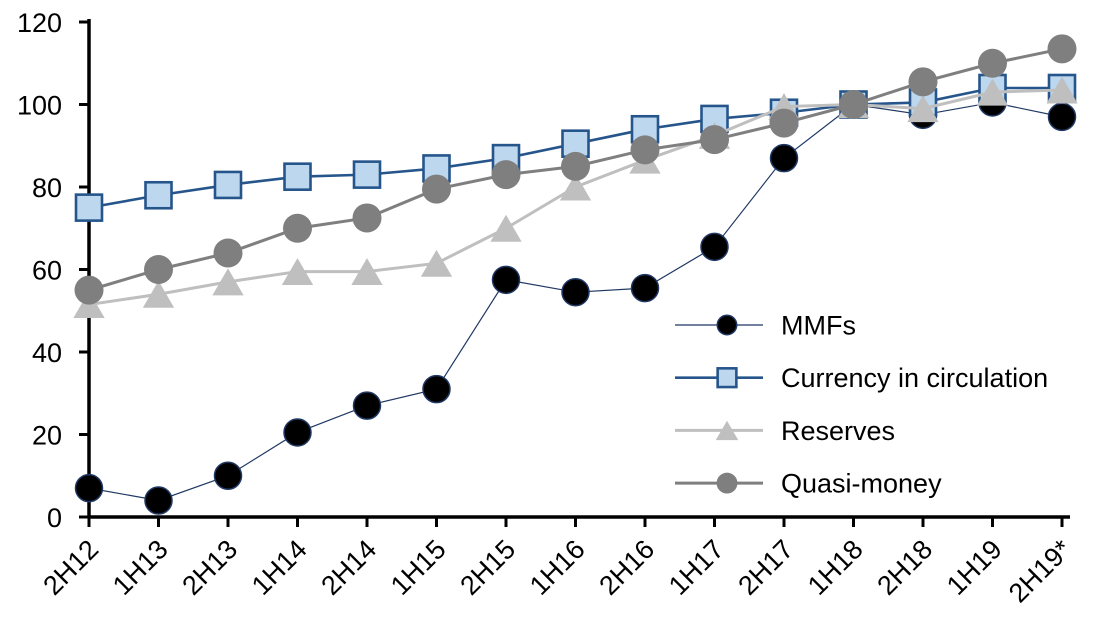  What do you see at coordinates (765, 567) in the screenshot?
I see `x-tick-label: 2H17` at bounding box center [765, 567].